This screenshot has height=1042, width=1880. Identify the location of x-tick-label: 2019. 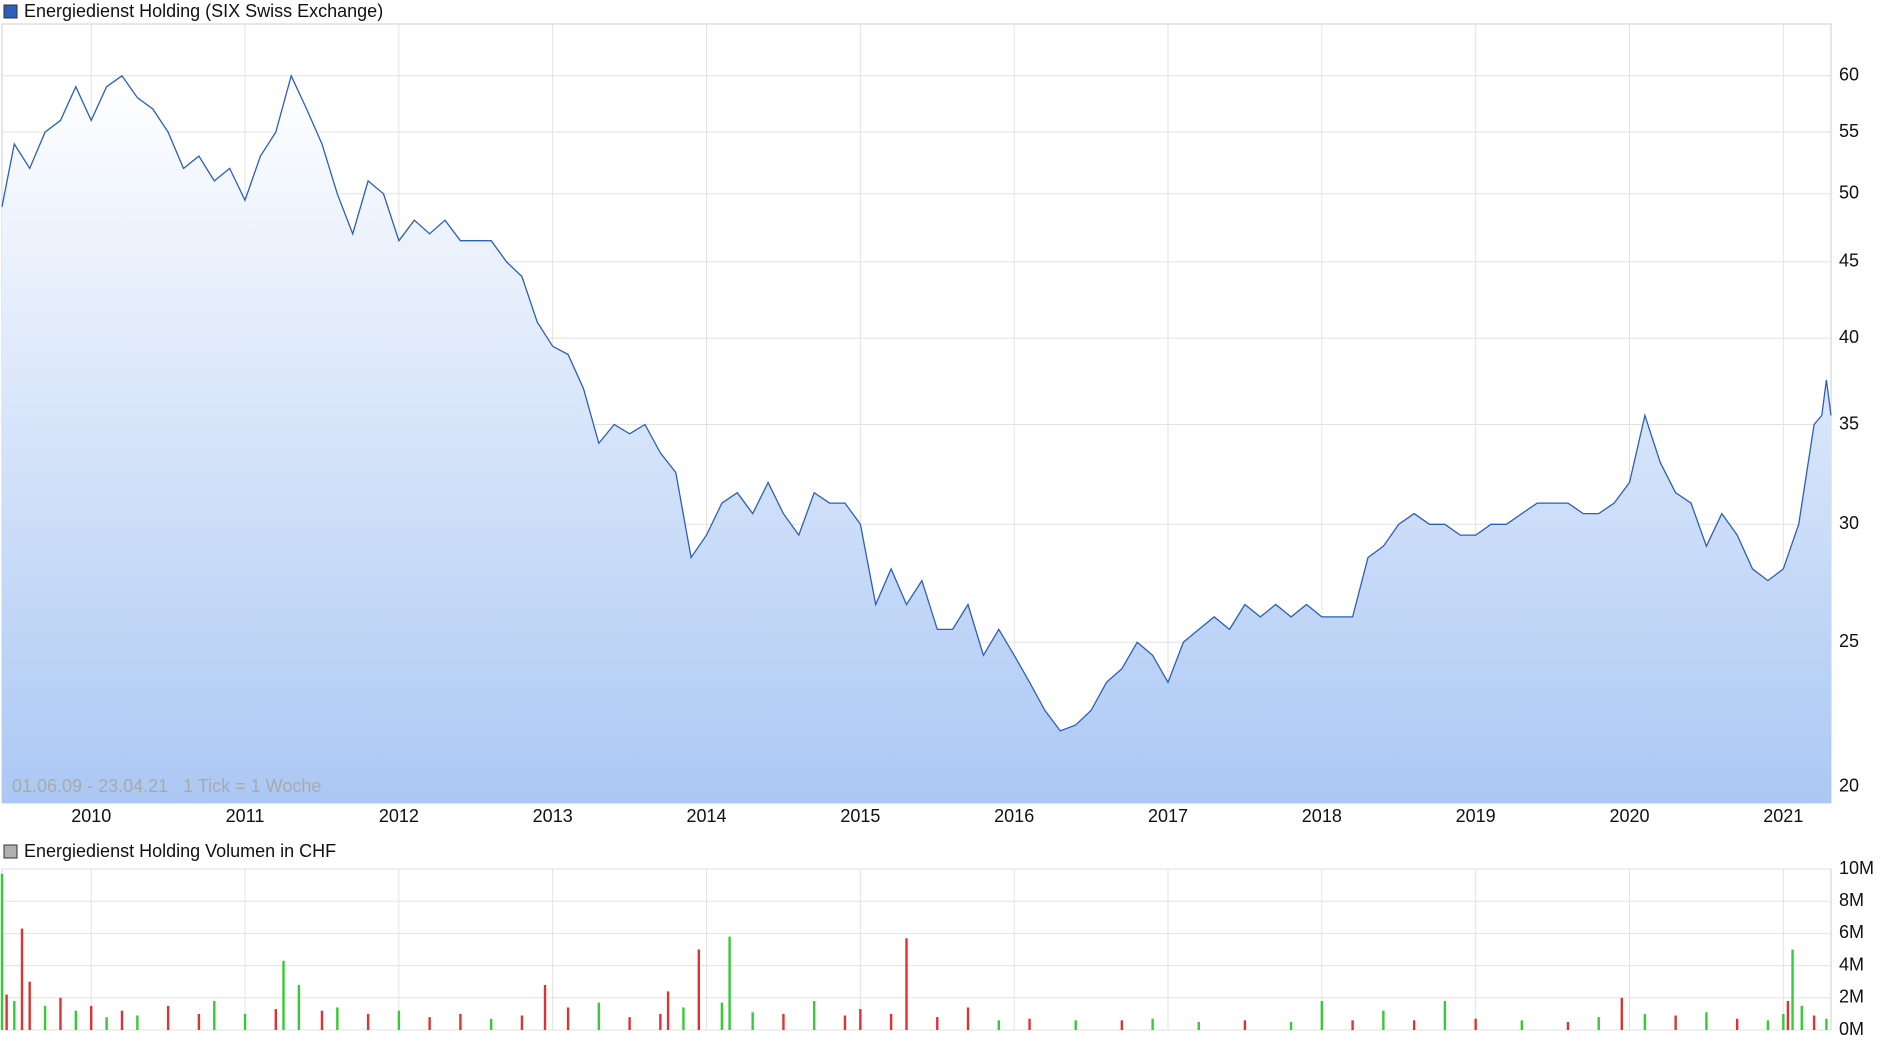
(1476, 816).